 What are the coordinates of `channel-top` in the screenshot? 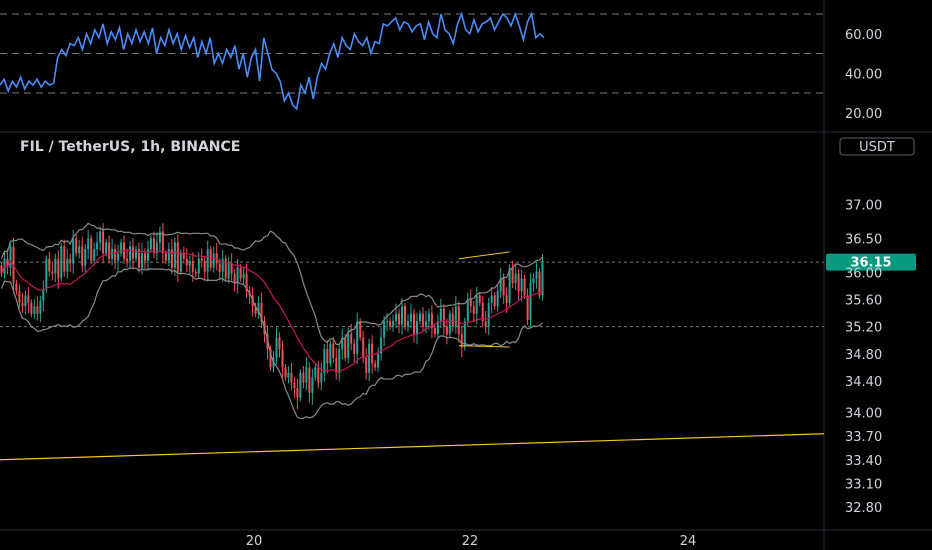 It's located at (484, 255).